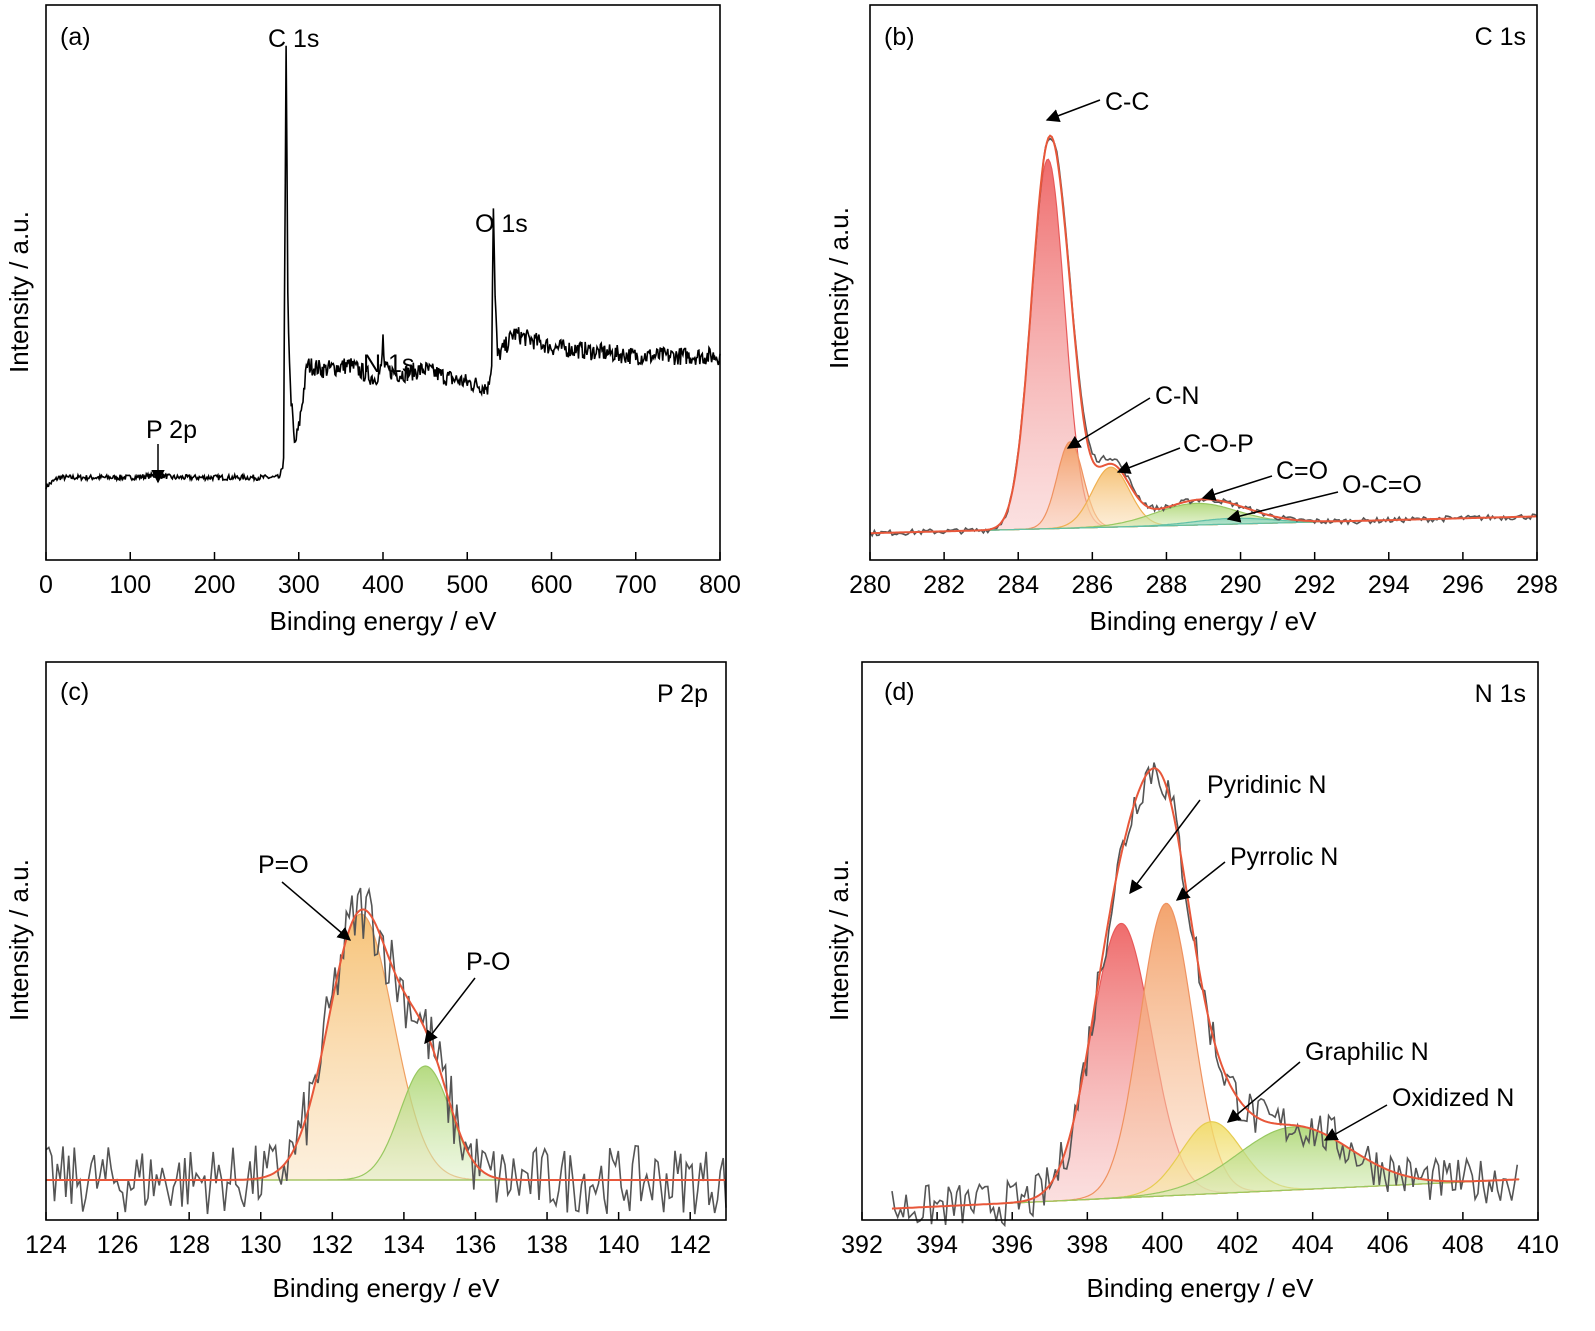 The image size is (1595, 1331). What do you see at coordinates (1148, 460) in the screenshot?
I see `cop-arrow` at bounding box center [1148, 460].